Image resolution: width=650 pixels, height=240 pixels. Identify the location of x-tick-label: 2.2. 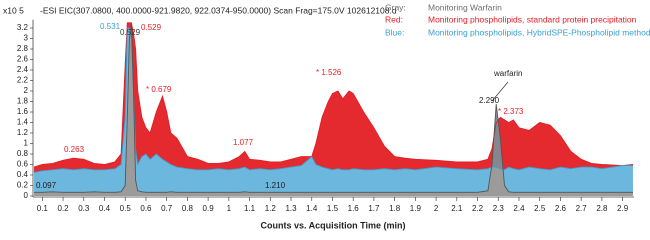
(478, 208).